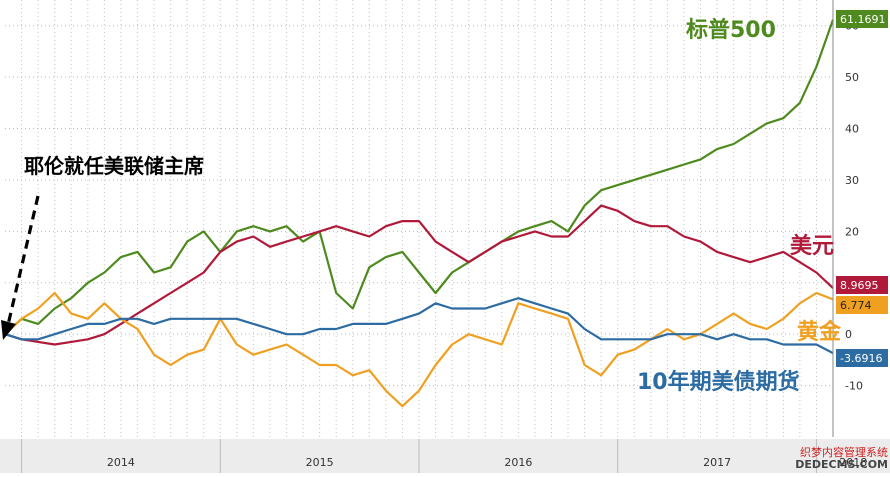  I want to click on x-tick-label: 2018, so click(853, 462).